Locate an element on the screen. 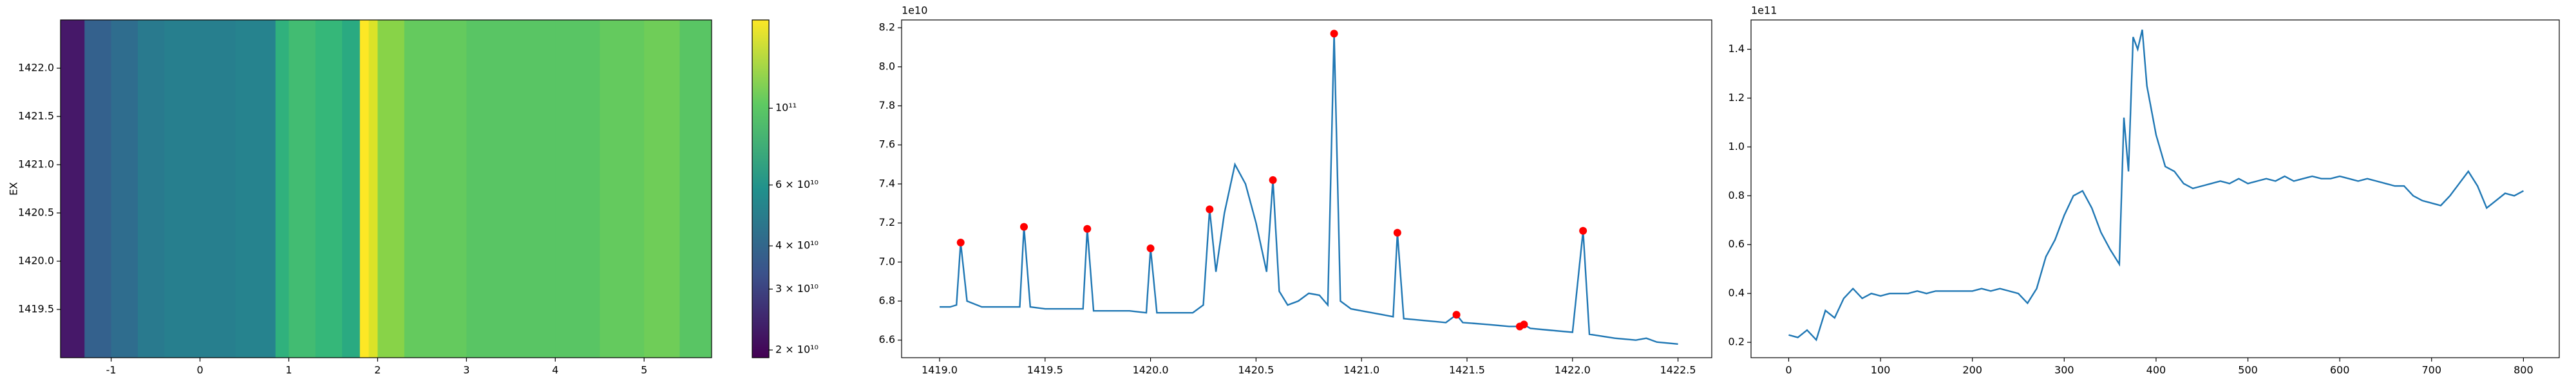  y-tick-label: 1420.0 is located at coordinates (36, 261).